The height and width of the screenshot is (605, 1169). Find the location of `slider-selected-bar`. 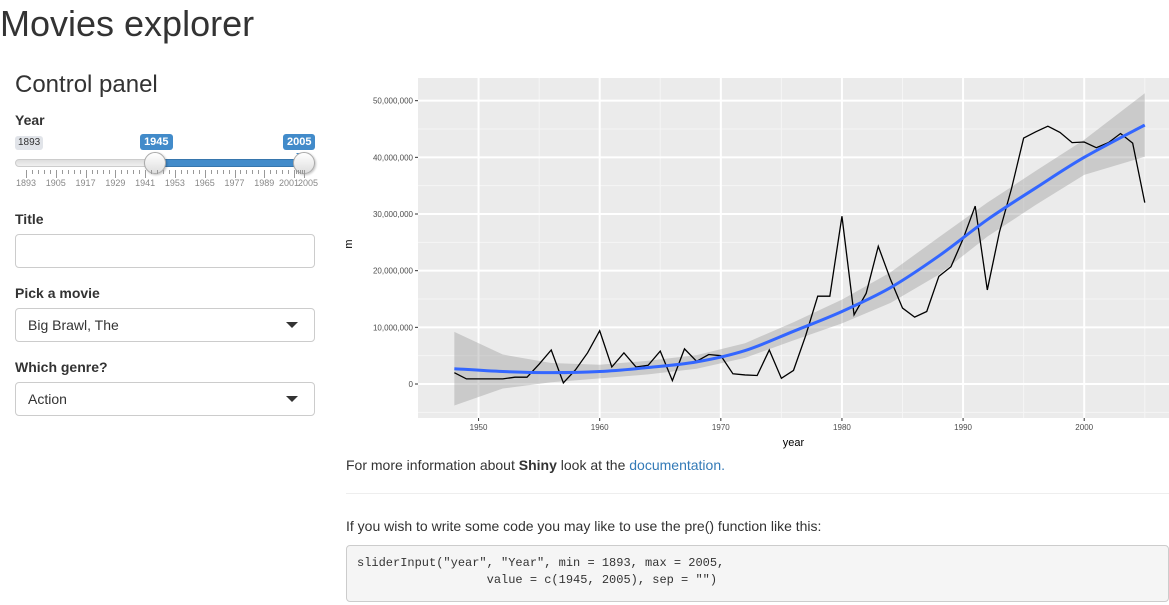

slider-selected-bar is located at coordinates (229, 163).